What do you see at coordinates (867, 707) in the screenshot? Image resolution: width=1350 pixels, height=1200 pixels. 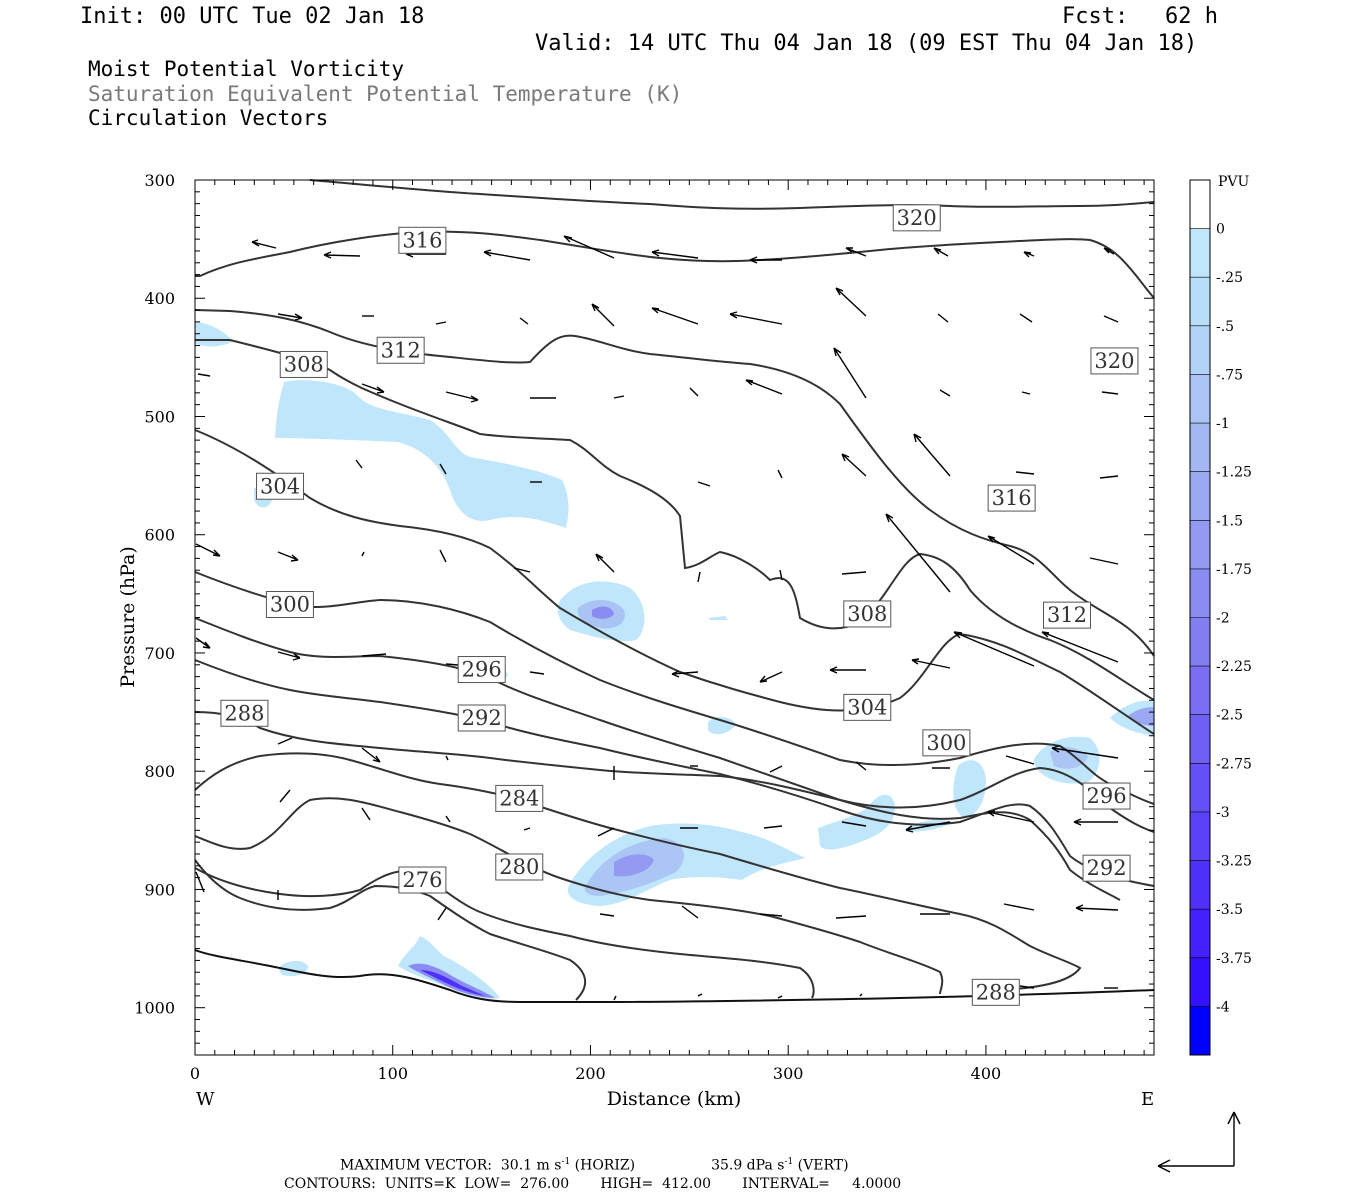 I see `contour-label: 304` at bounding box center [867, 707].